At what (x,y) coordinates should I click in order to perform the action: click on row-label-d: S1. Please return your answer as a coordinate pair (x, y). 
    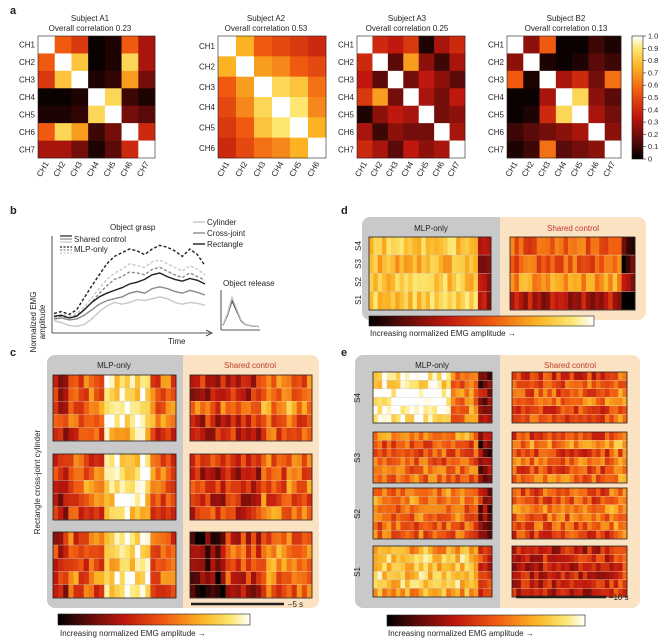
    Looking at the image, I should click on (358, 300).